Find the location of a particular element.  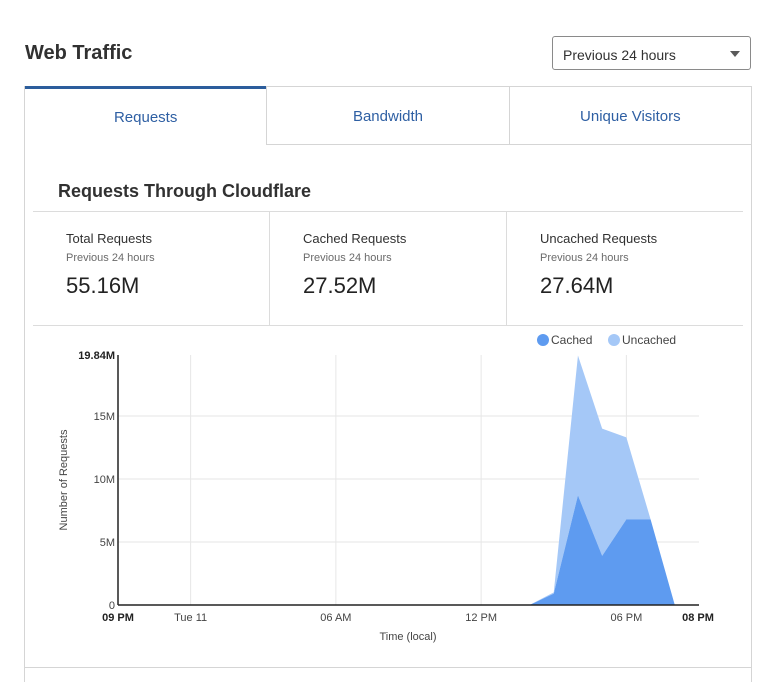

legend-cached-label: Cached is located at coordinates (571, 340).